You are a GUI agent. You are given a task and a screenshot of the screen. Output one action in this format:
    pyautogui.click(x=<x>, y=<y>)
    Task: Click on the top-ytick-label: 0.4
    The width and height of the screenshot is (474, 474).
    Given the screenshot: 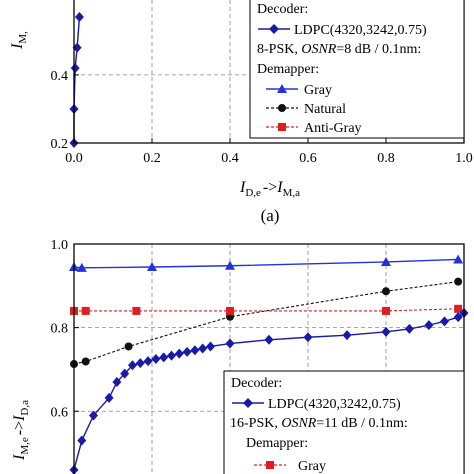 What is the action you would take?
    pyautogui.click(x=60, y=76)
    